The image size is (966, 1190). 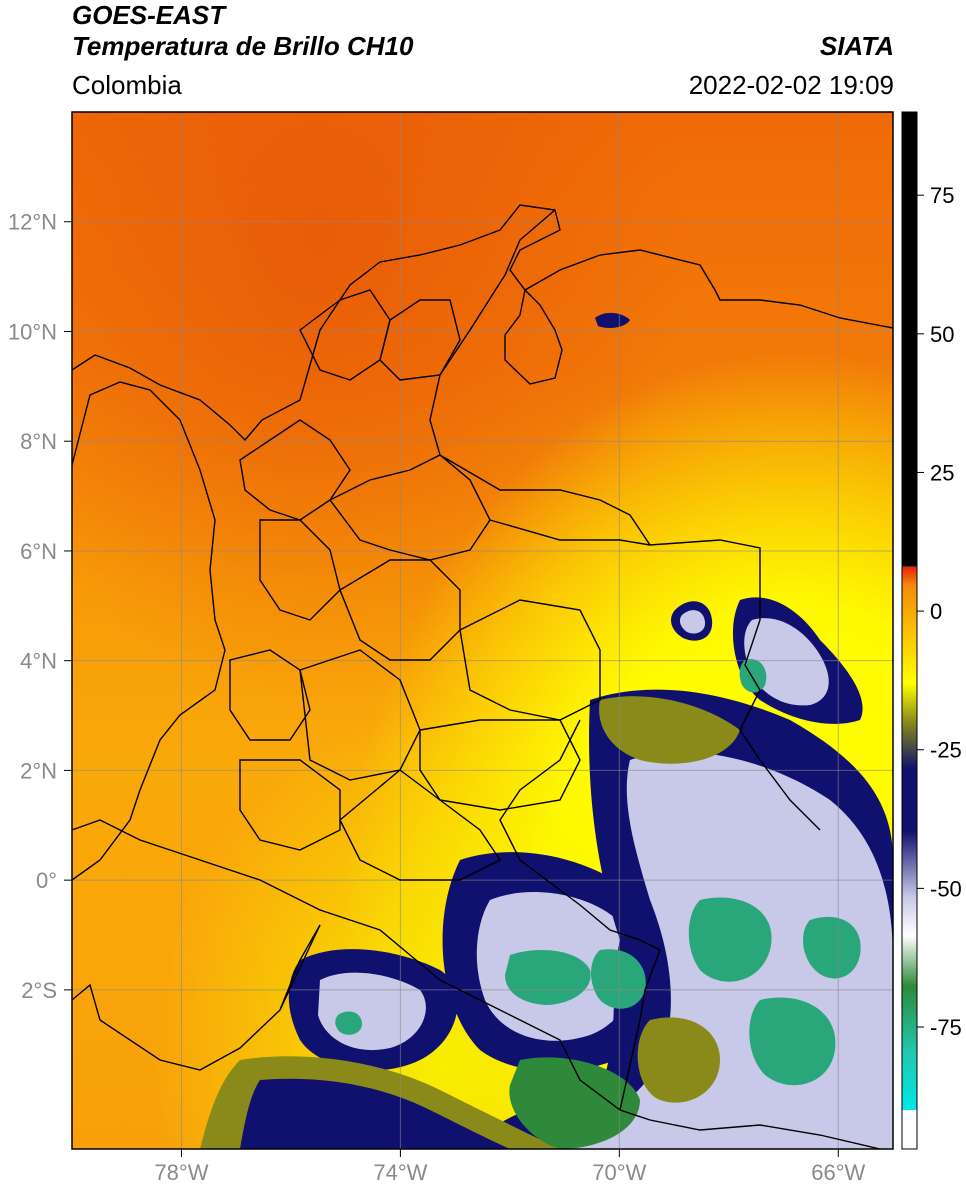 I want to click on lon-label-0: 78°W, so click(x=181, y=1172).